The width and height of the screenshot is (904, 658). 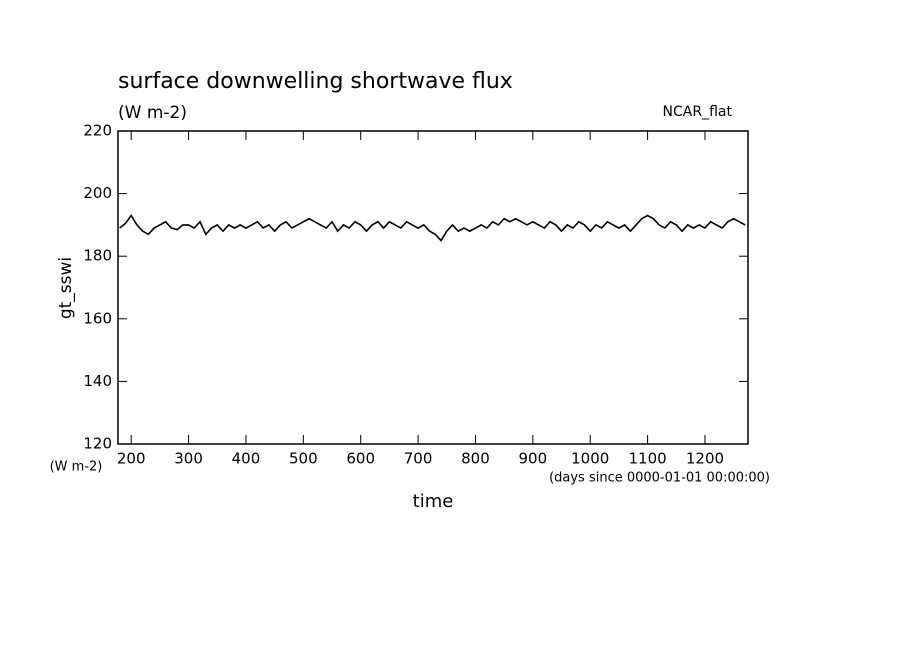 I want to click on y-tick-label: 160, so click(x=97, y=318).